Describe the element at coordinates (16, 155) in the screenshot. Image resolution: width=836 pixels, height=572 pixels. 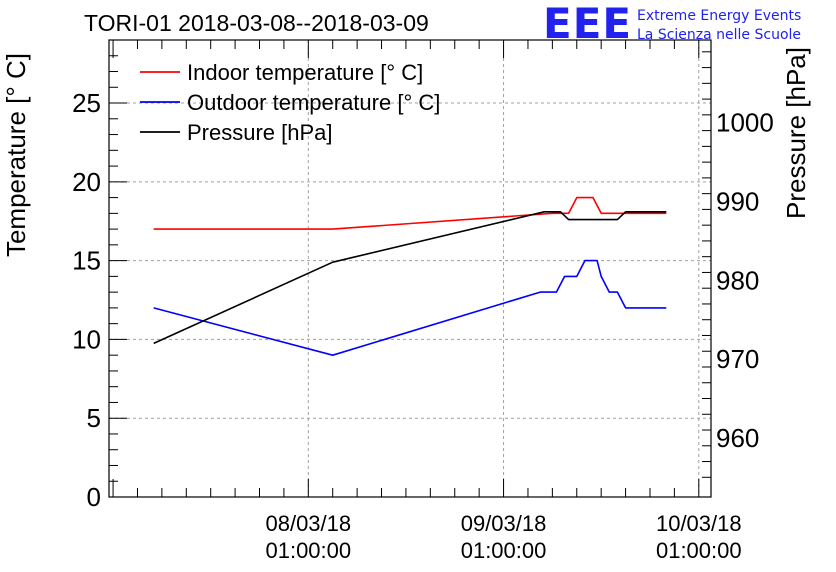
I see `y-axis-label: Temperature [° C]` at that location.